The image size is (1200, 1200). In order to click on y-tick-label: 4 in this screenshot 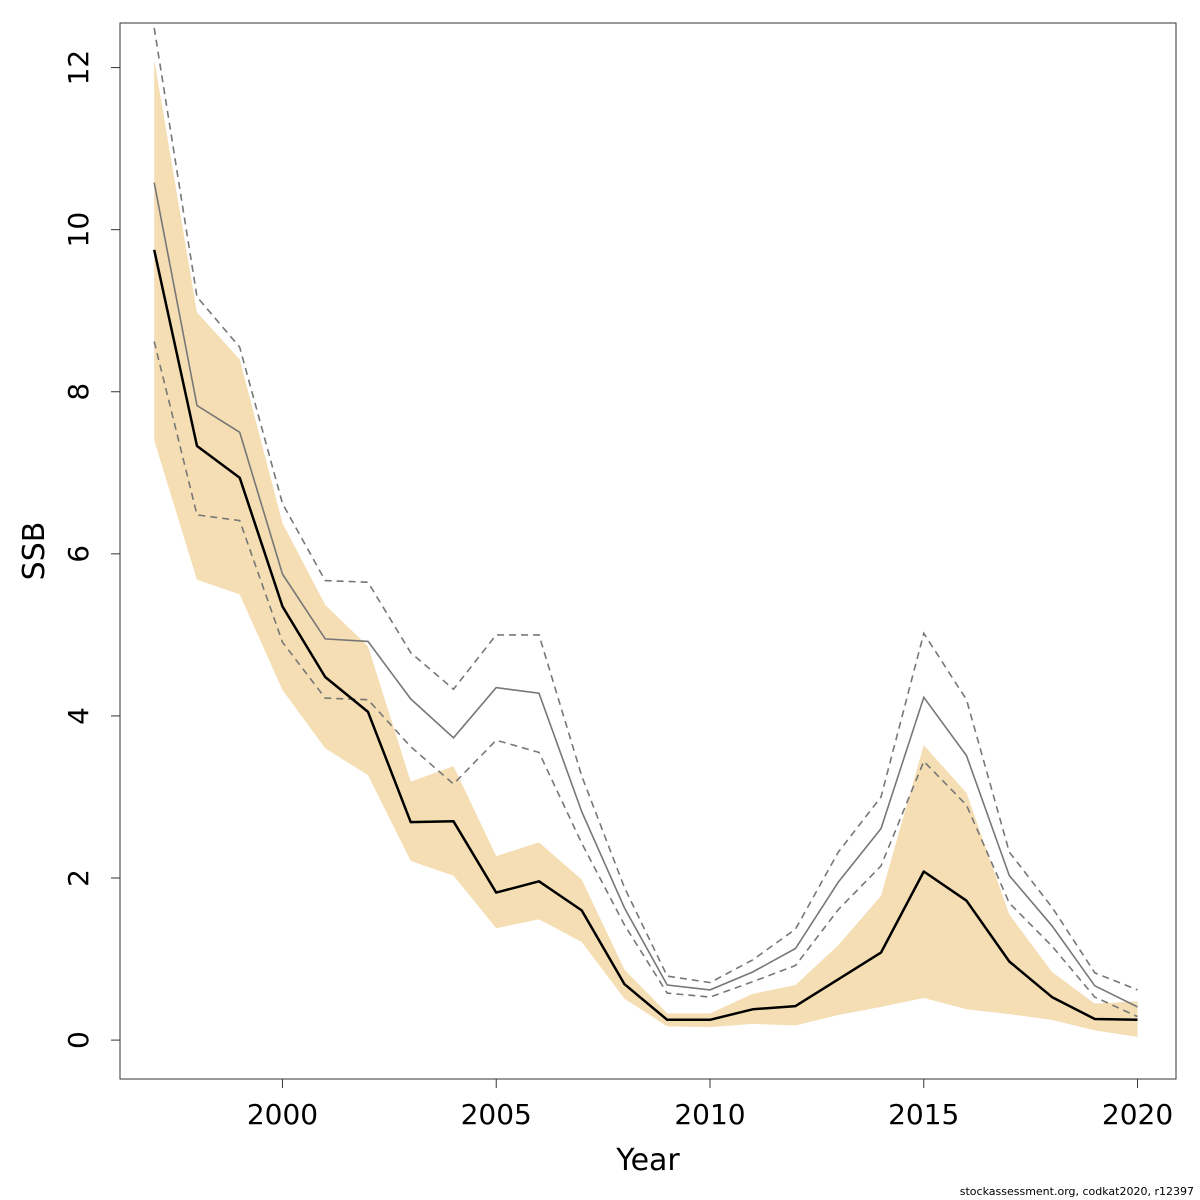, I will do `click(78, 716)`.